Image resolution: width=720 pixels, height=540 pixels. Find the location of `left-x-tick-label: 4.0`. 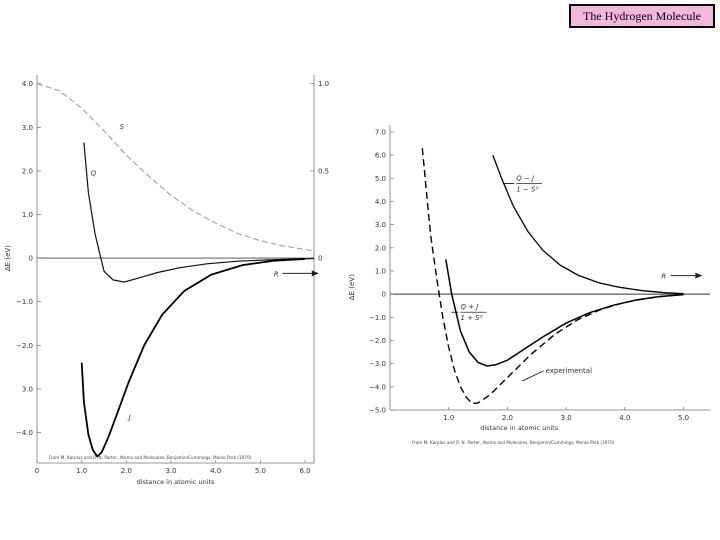

left-x-tick-label: 4.0 is located at coordinates (215, 471).